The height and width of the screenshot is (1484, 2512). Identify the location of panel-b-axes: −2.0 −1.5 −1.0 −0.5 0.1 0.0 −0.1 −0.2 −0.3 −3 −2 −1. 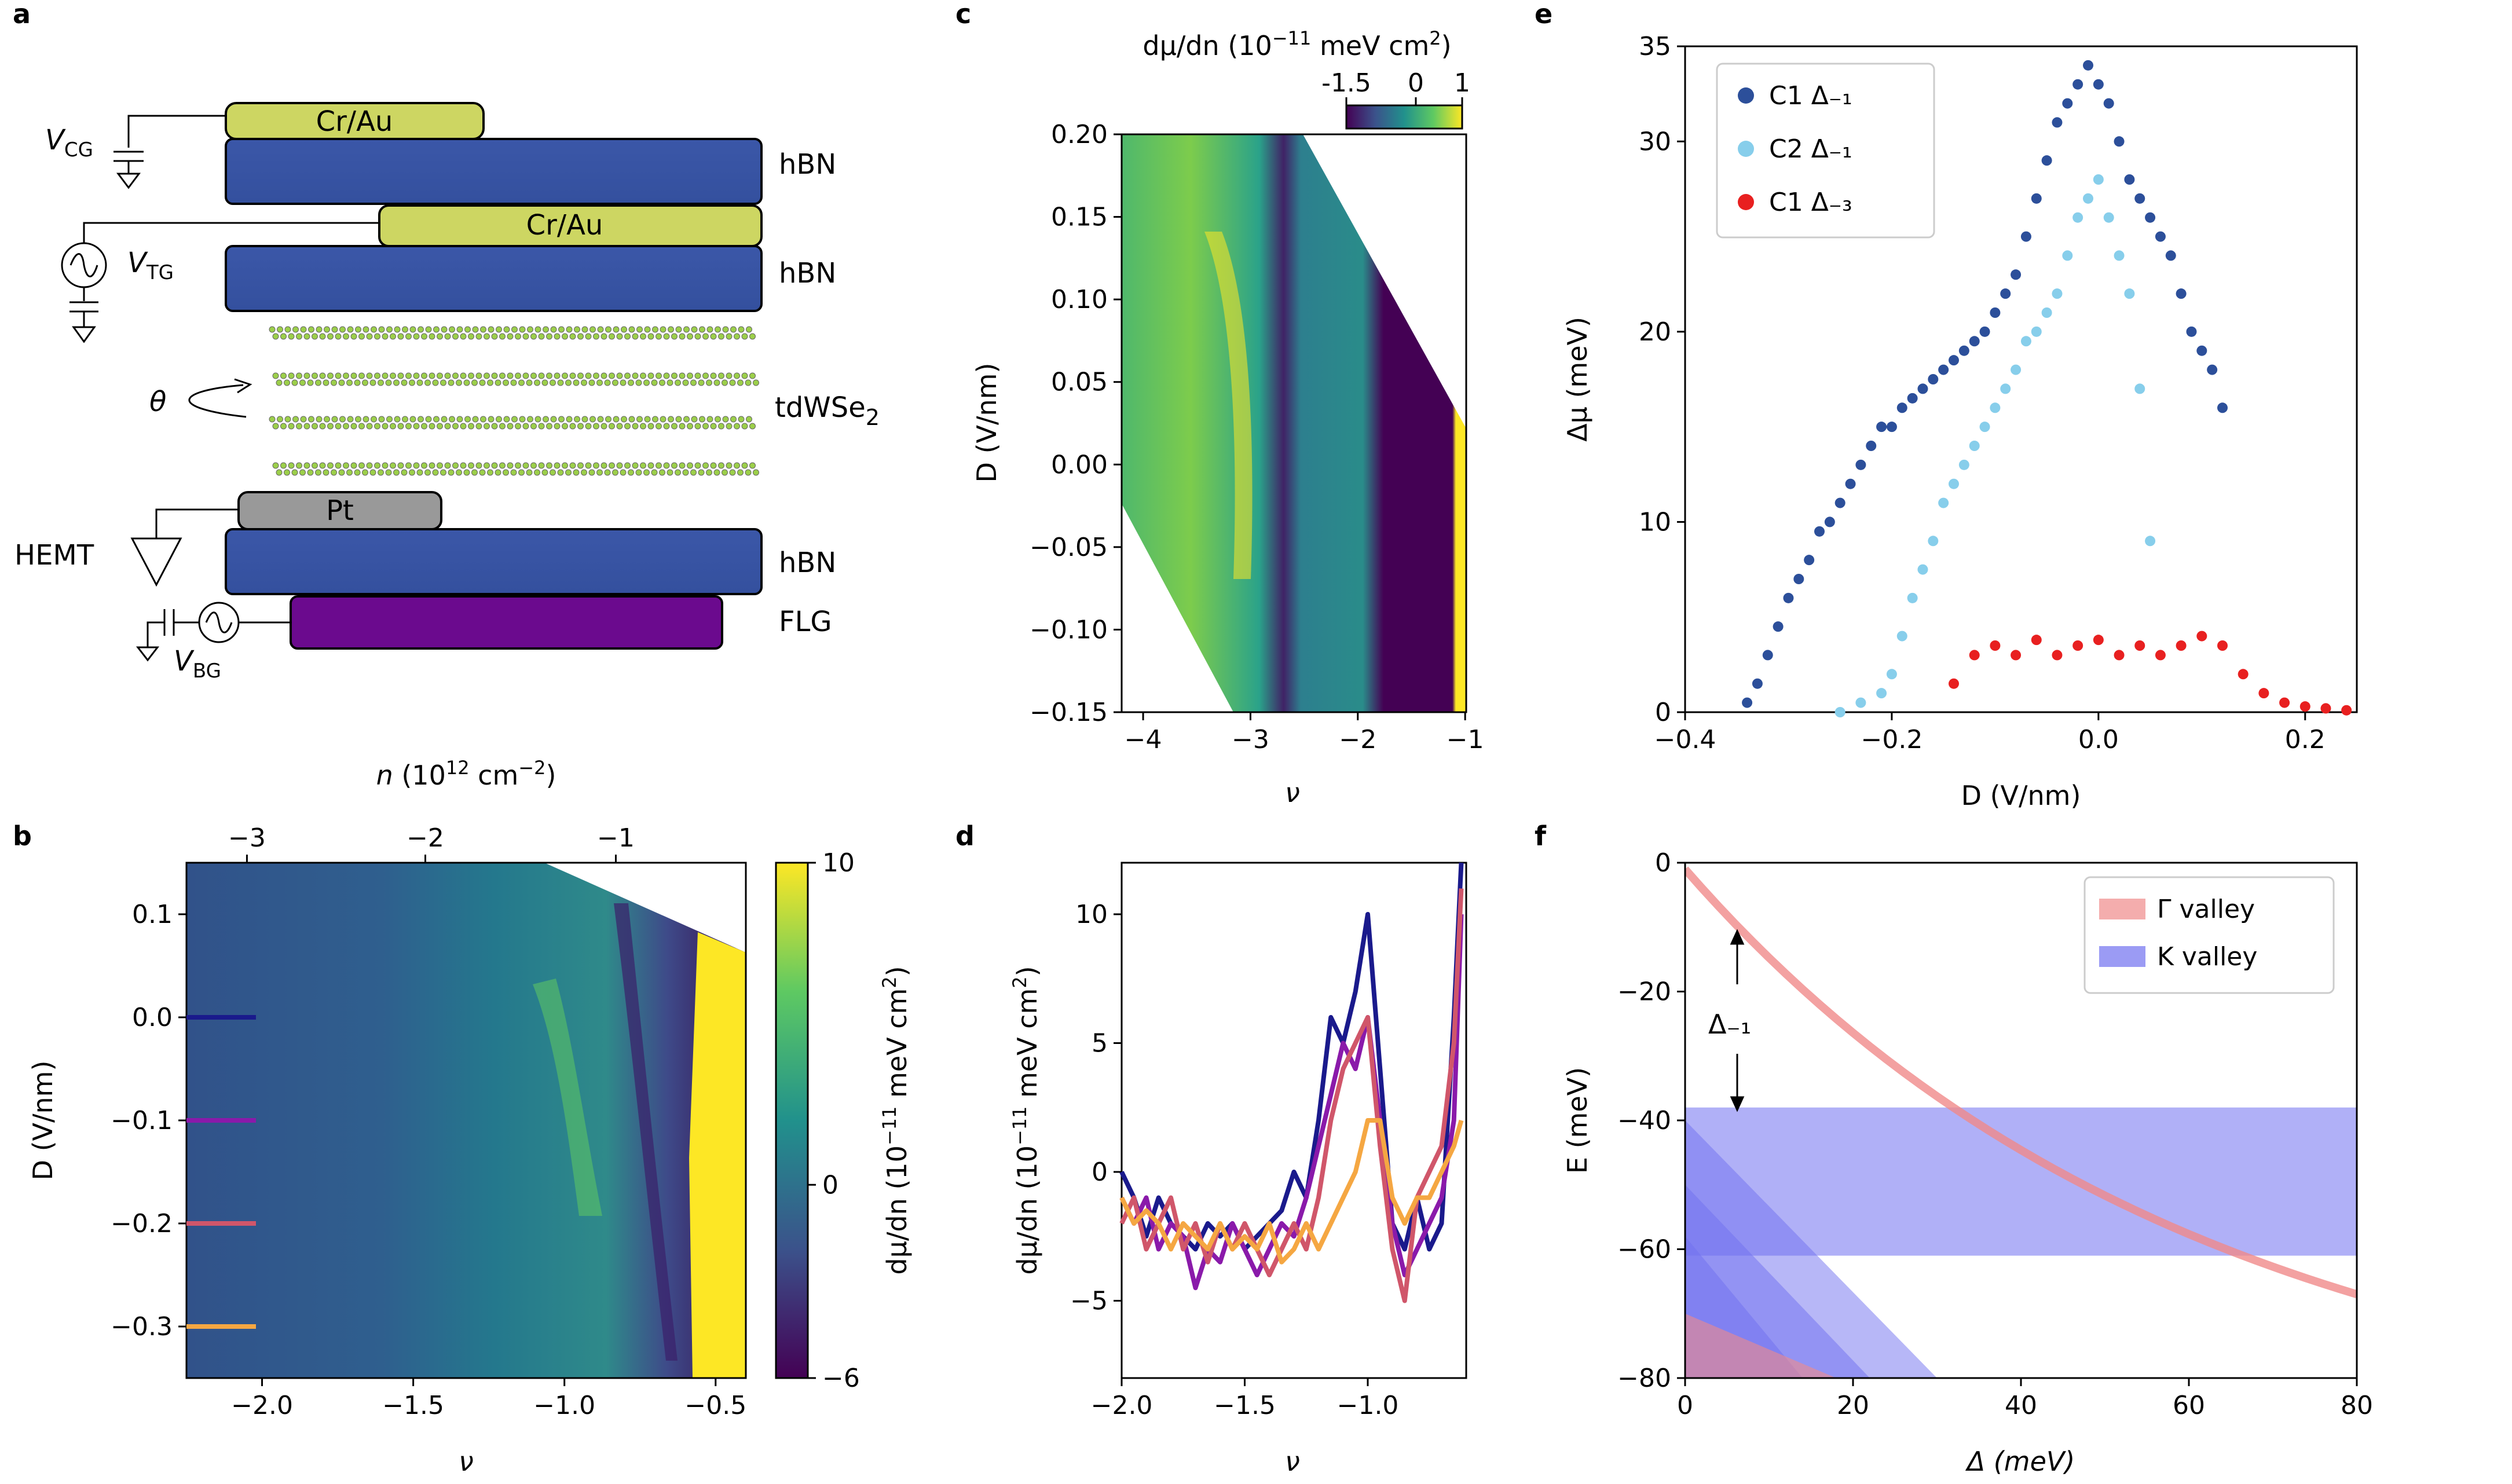
(428, 1121).